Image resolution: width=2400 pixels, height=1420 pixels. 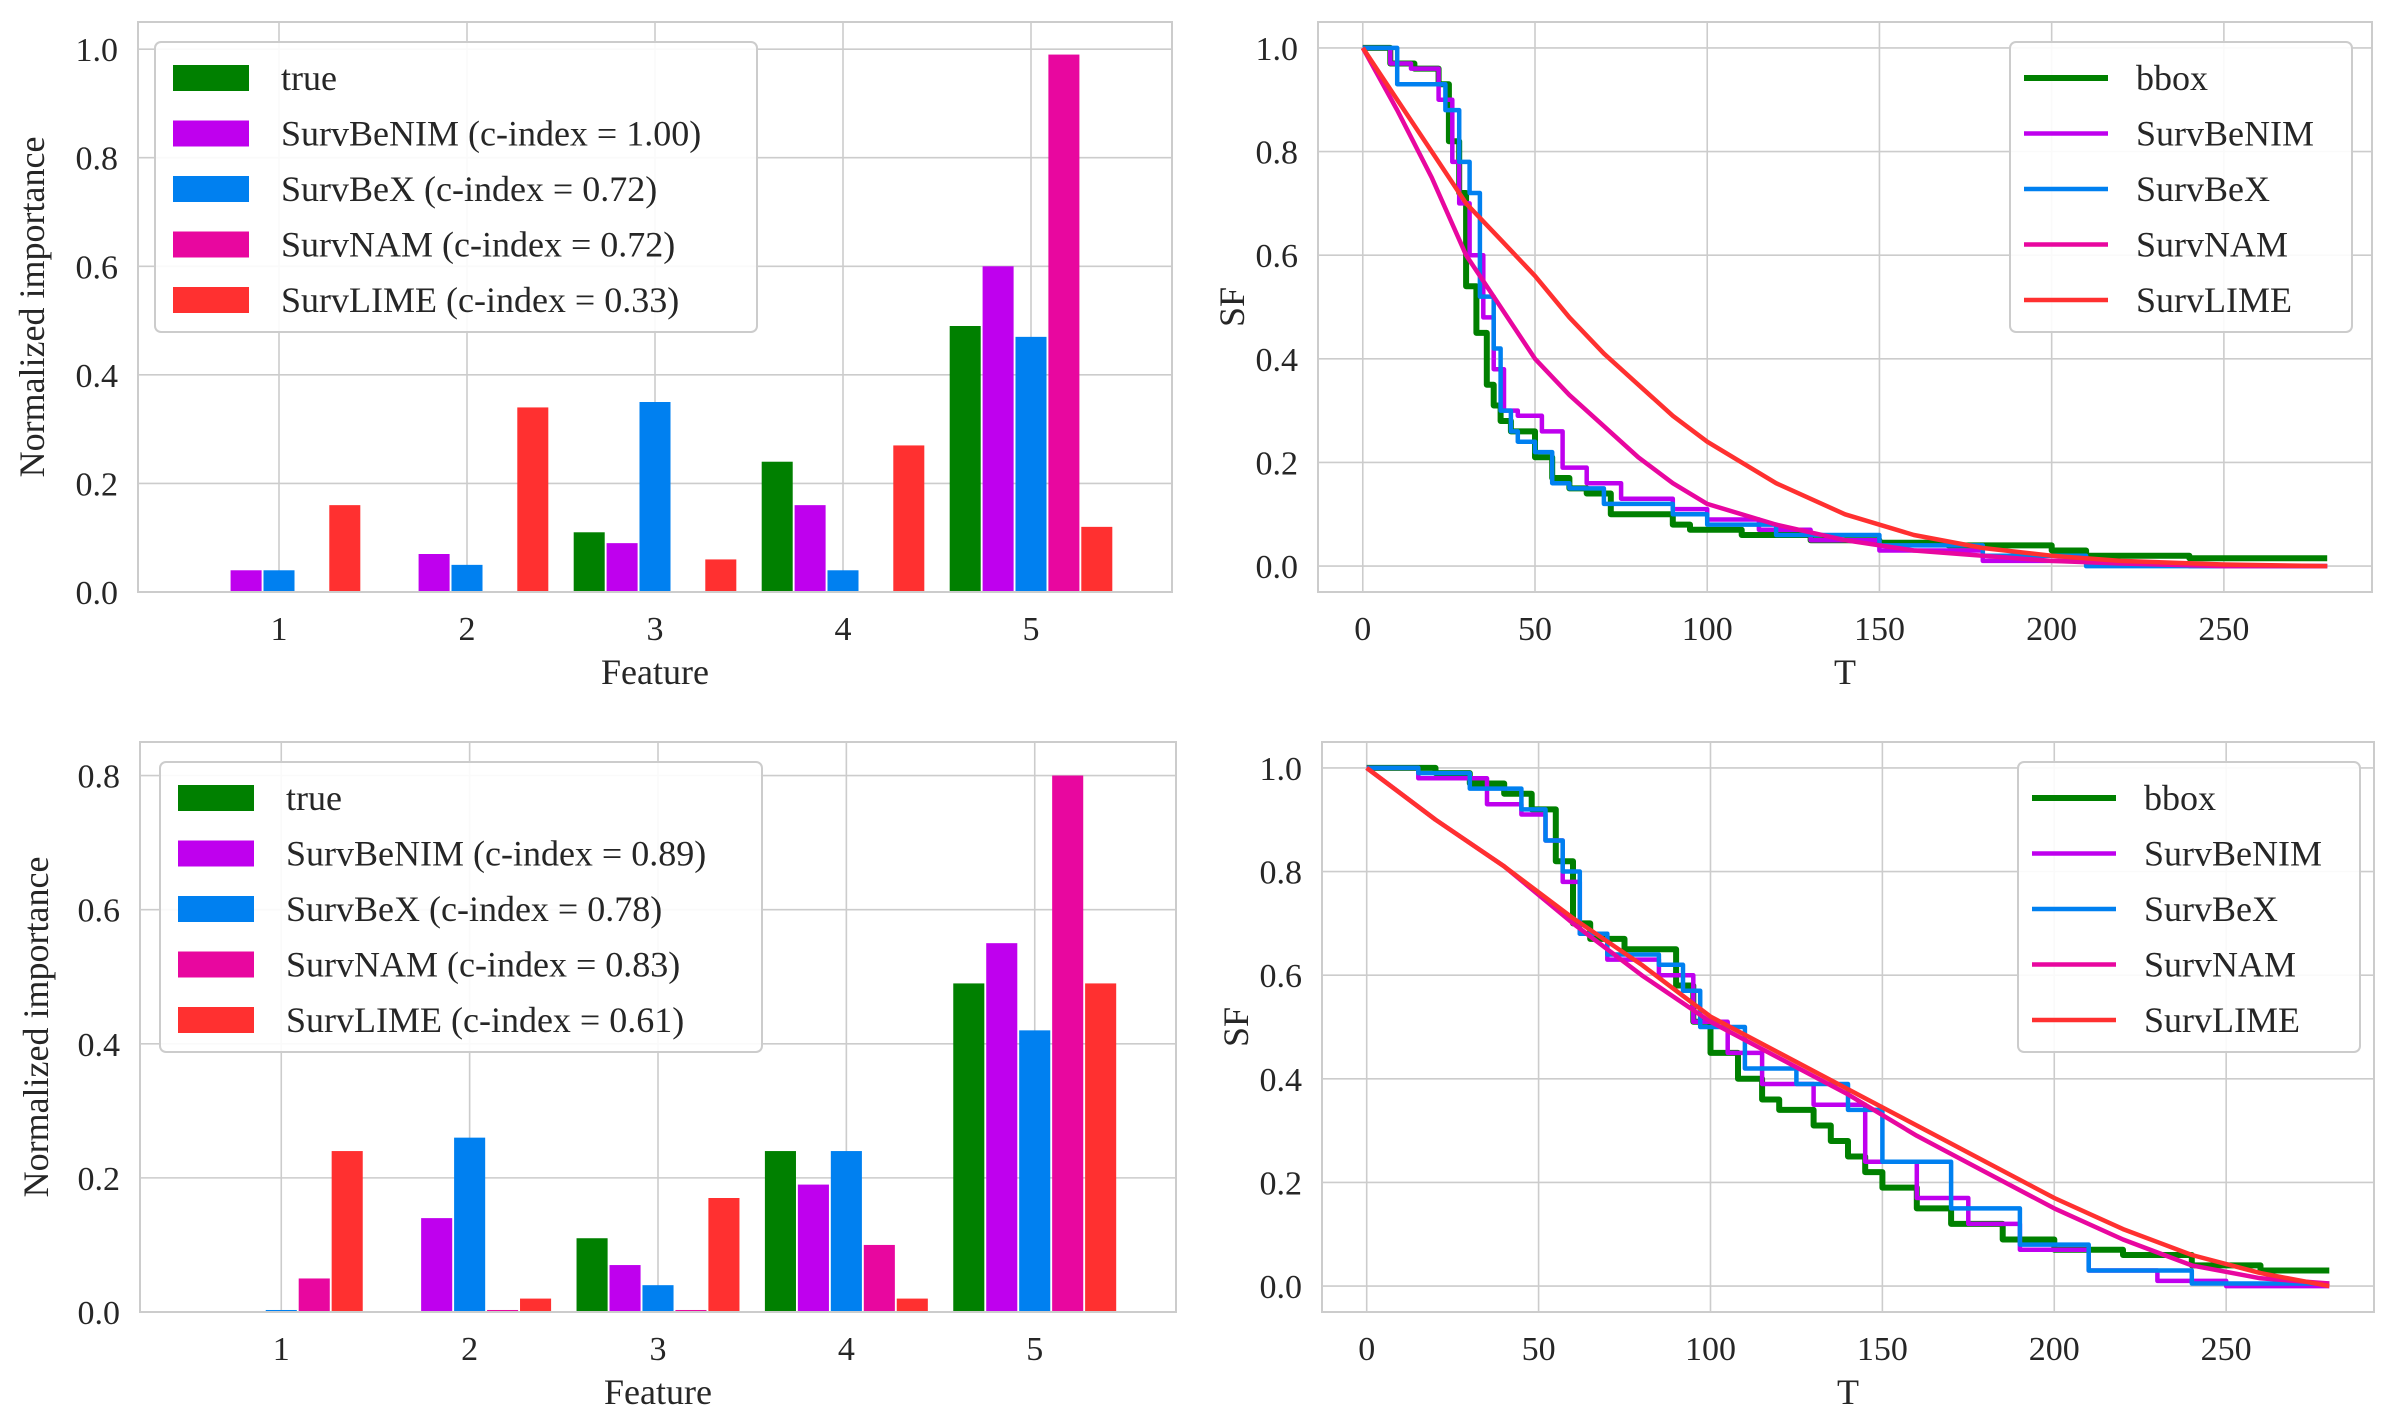 What do you see at coordinates (1707, 629) in the screenshot?
I see `x-tick-label: 100` at bounding box center [1707, 629].